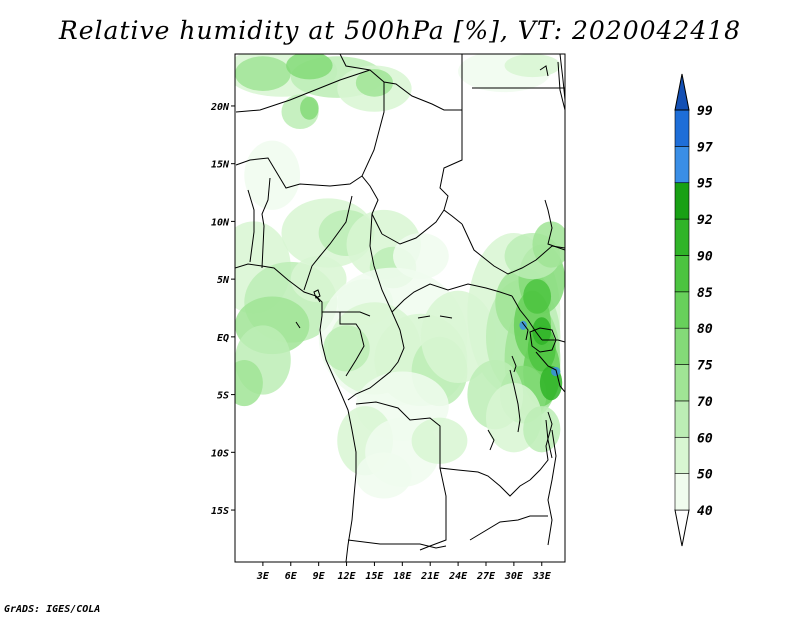  I want to click on border-niger-nigeria, so click(299, 173).